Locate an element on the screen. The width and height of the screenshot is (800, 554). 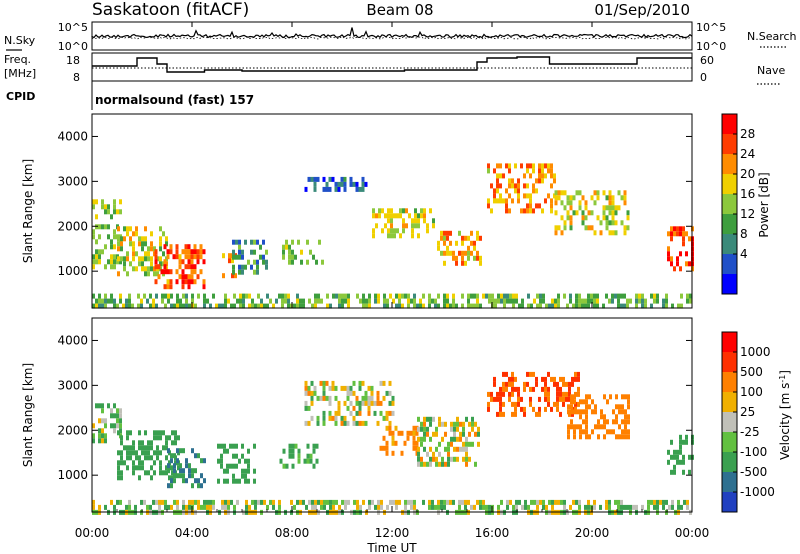
freq-panel-frame is located at coordinates (392, 67).